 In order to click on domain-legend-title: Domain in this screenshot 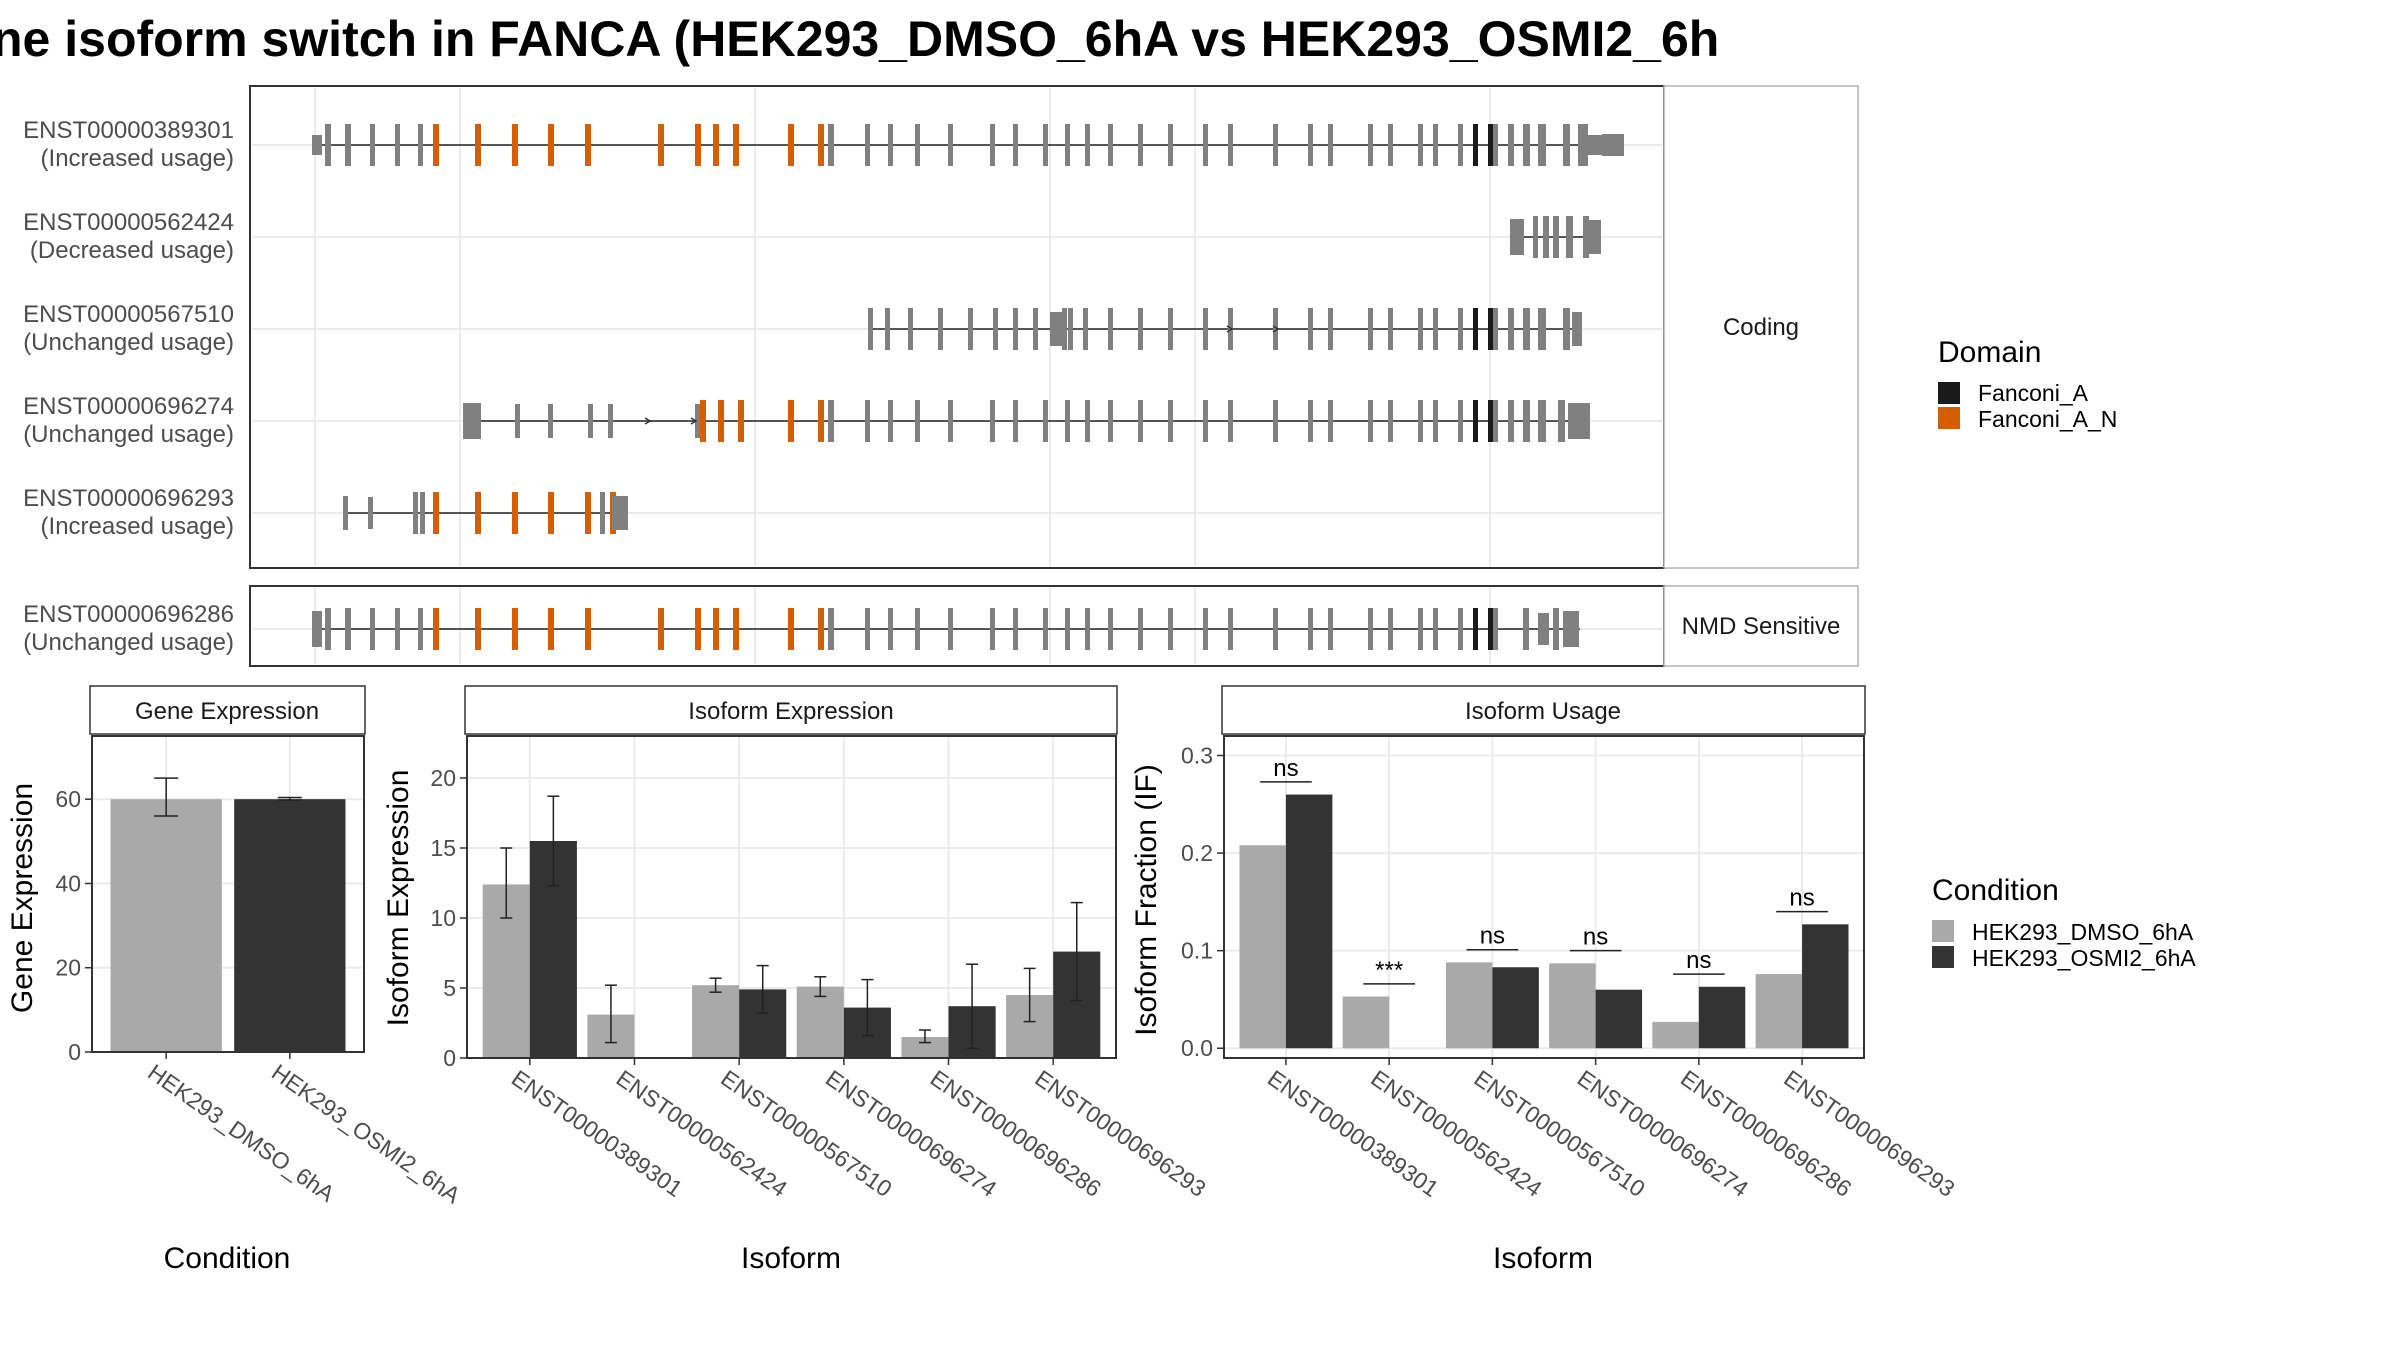, I will do `click(1989, 352)`.